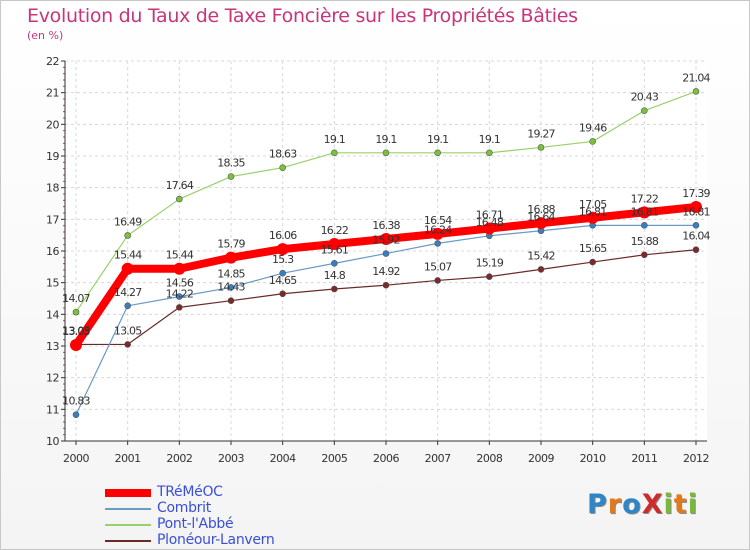  What do you see at coordinates (680, 504) in the screenshot?
I see `logo-letter: t` at bounding box center [680, 504].